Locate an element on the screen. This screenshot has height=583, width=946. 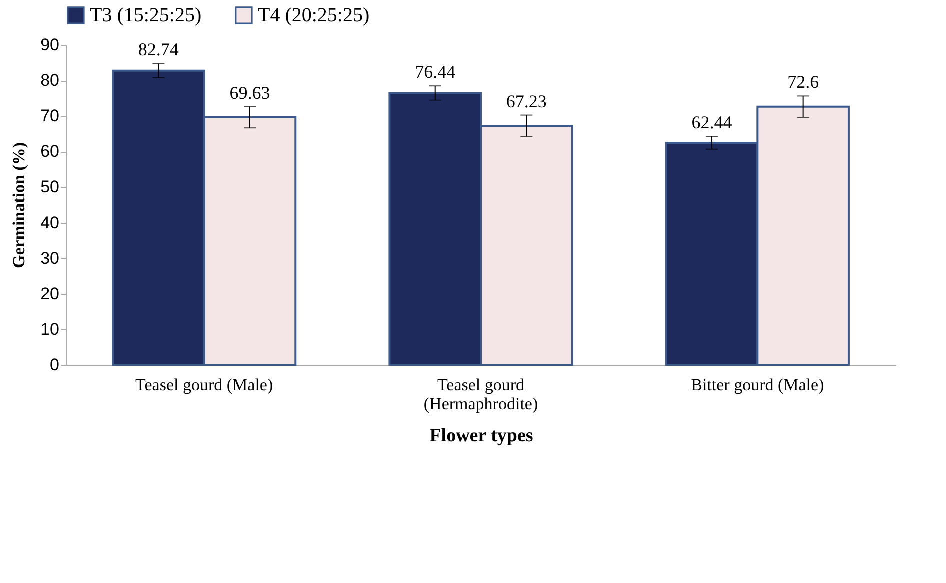
y-tick-label: 50 is located at coordinates (50, 187).